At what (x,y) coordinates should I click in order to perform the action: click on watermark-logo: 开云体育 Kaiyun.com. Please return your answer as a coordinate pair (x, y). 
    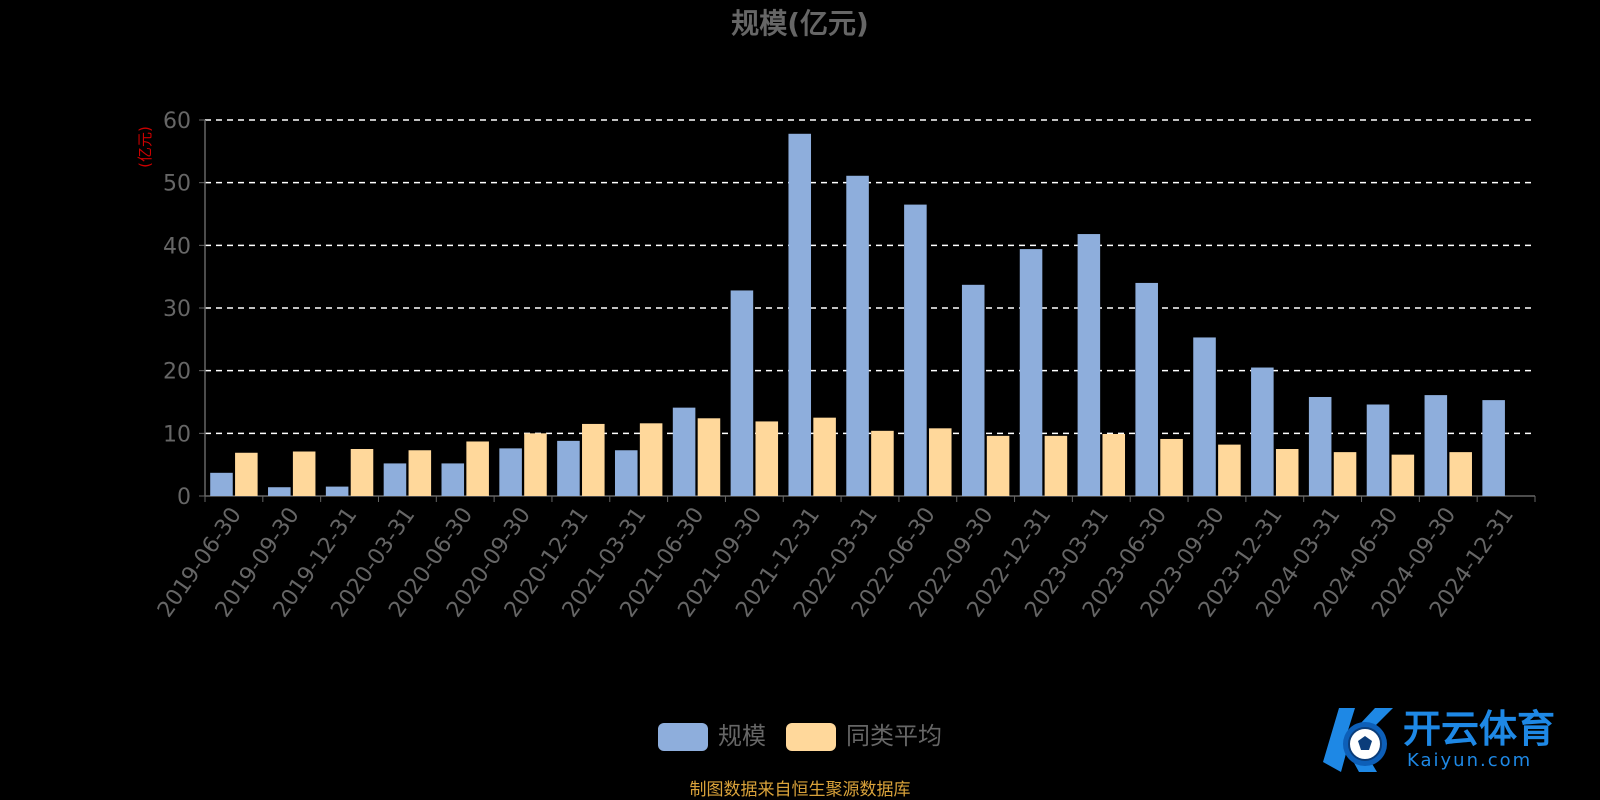
    Looking at the image, I should click on (1450, 742).